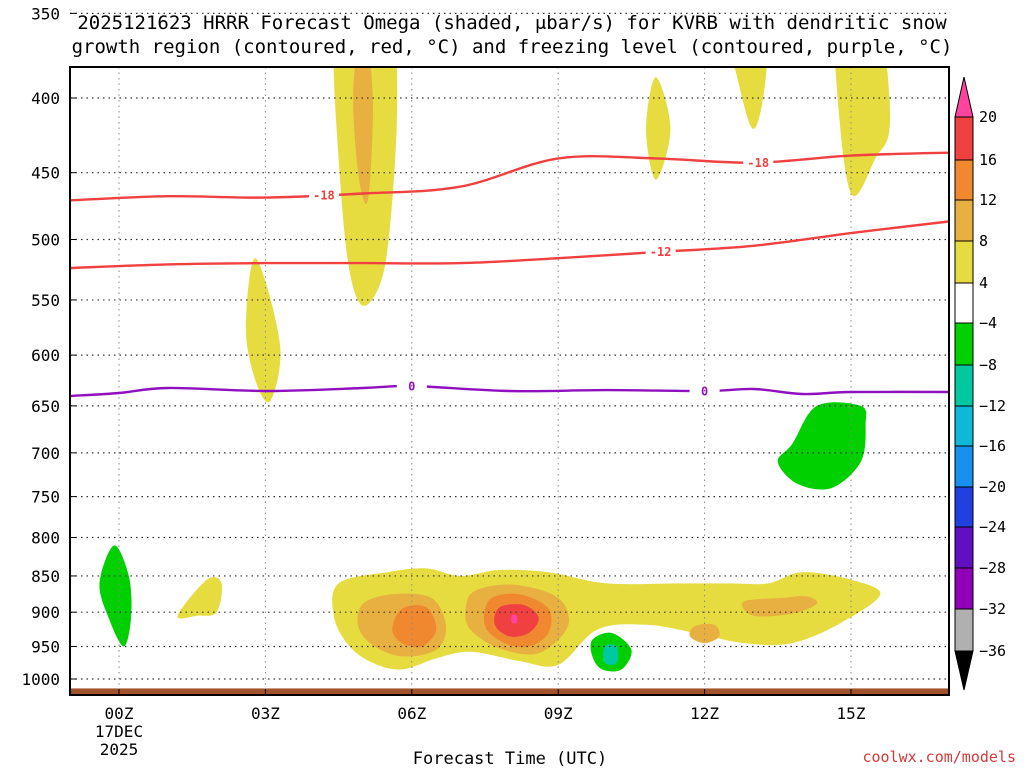 This screenshot has width=1024, height=768. What do you see at coordinates (45, 173) in the screenshot?
I see `pressure-tick-label: 450` at bounding box center [45, 173].